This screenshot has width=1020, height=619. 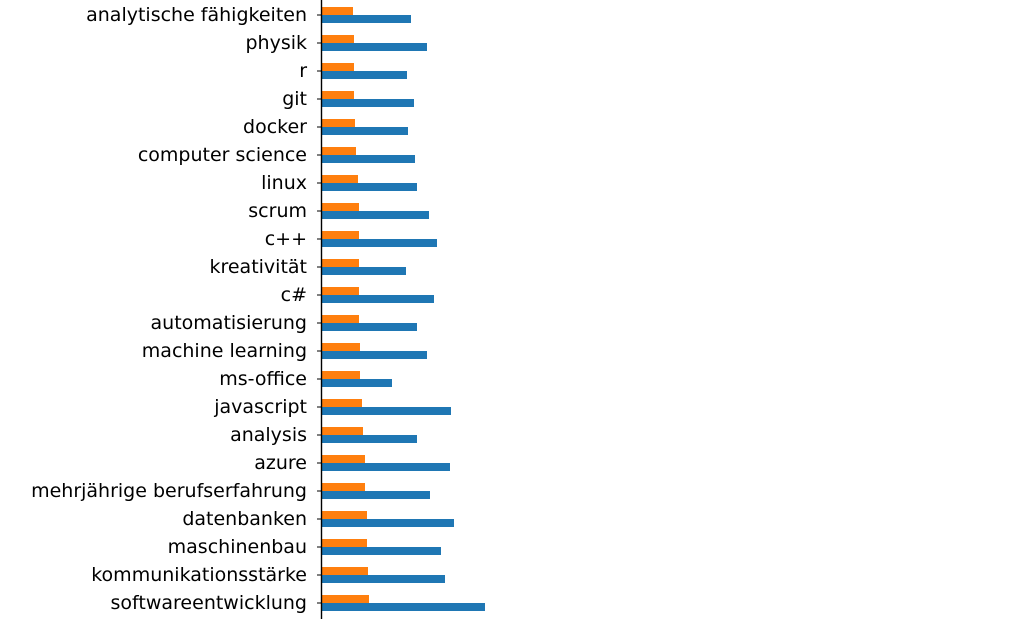 What do you see at coordinates (277, 211) in the screenshot?
I see `y-tick-label: scrum` at bounding box center [277, 211].